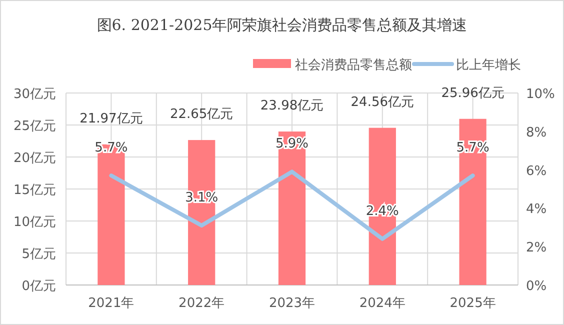  Describe the element at coordinates (201, 303) in the screenshot. I see `x-tick-label: 2022年` at that location.